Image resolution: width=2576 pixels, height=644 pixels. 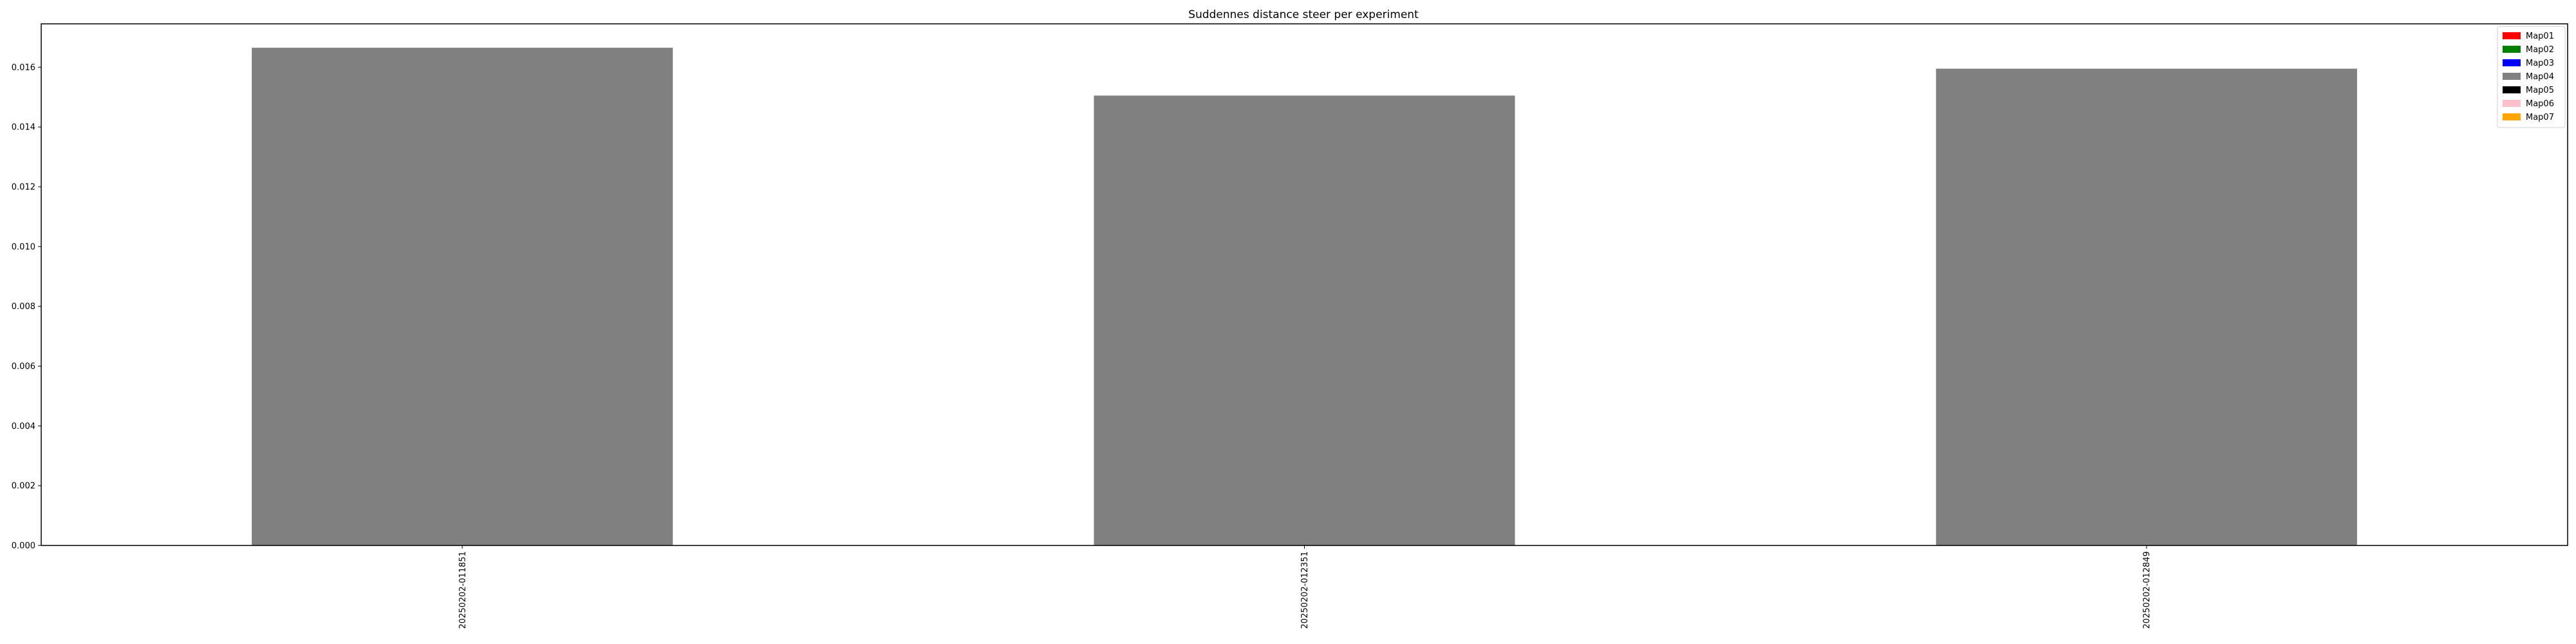 What do you see at coordinates (24, 367) in the screenshot?
I see `y-tick-label: 0.006` at bounding box center [24, 367].